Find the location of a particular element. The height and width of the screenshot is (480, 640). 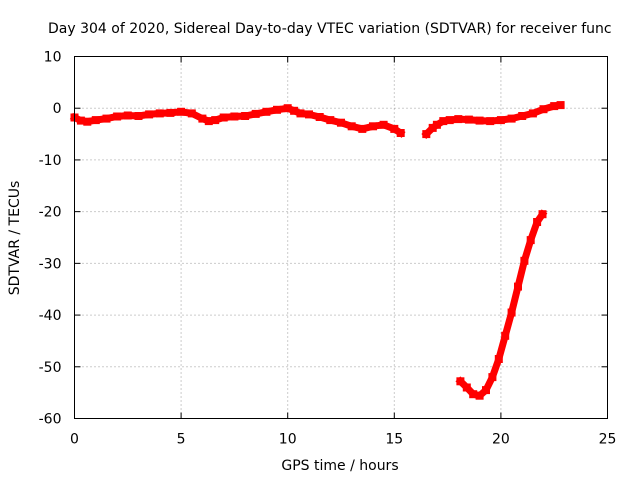

x-tick-label: 10 is located at coordinates (288, 440).